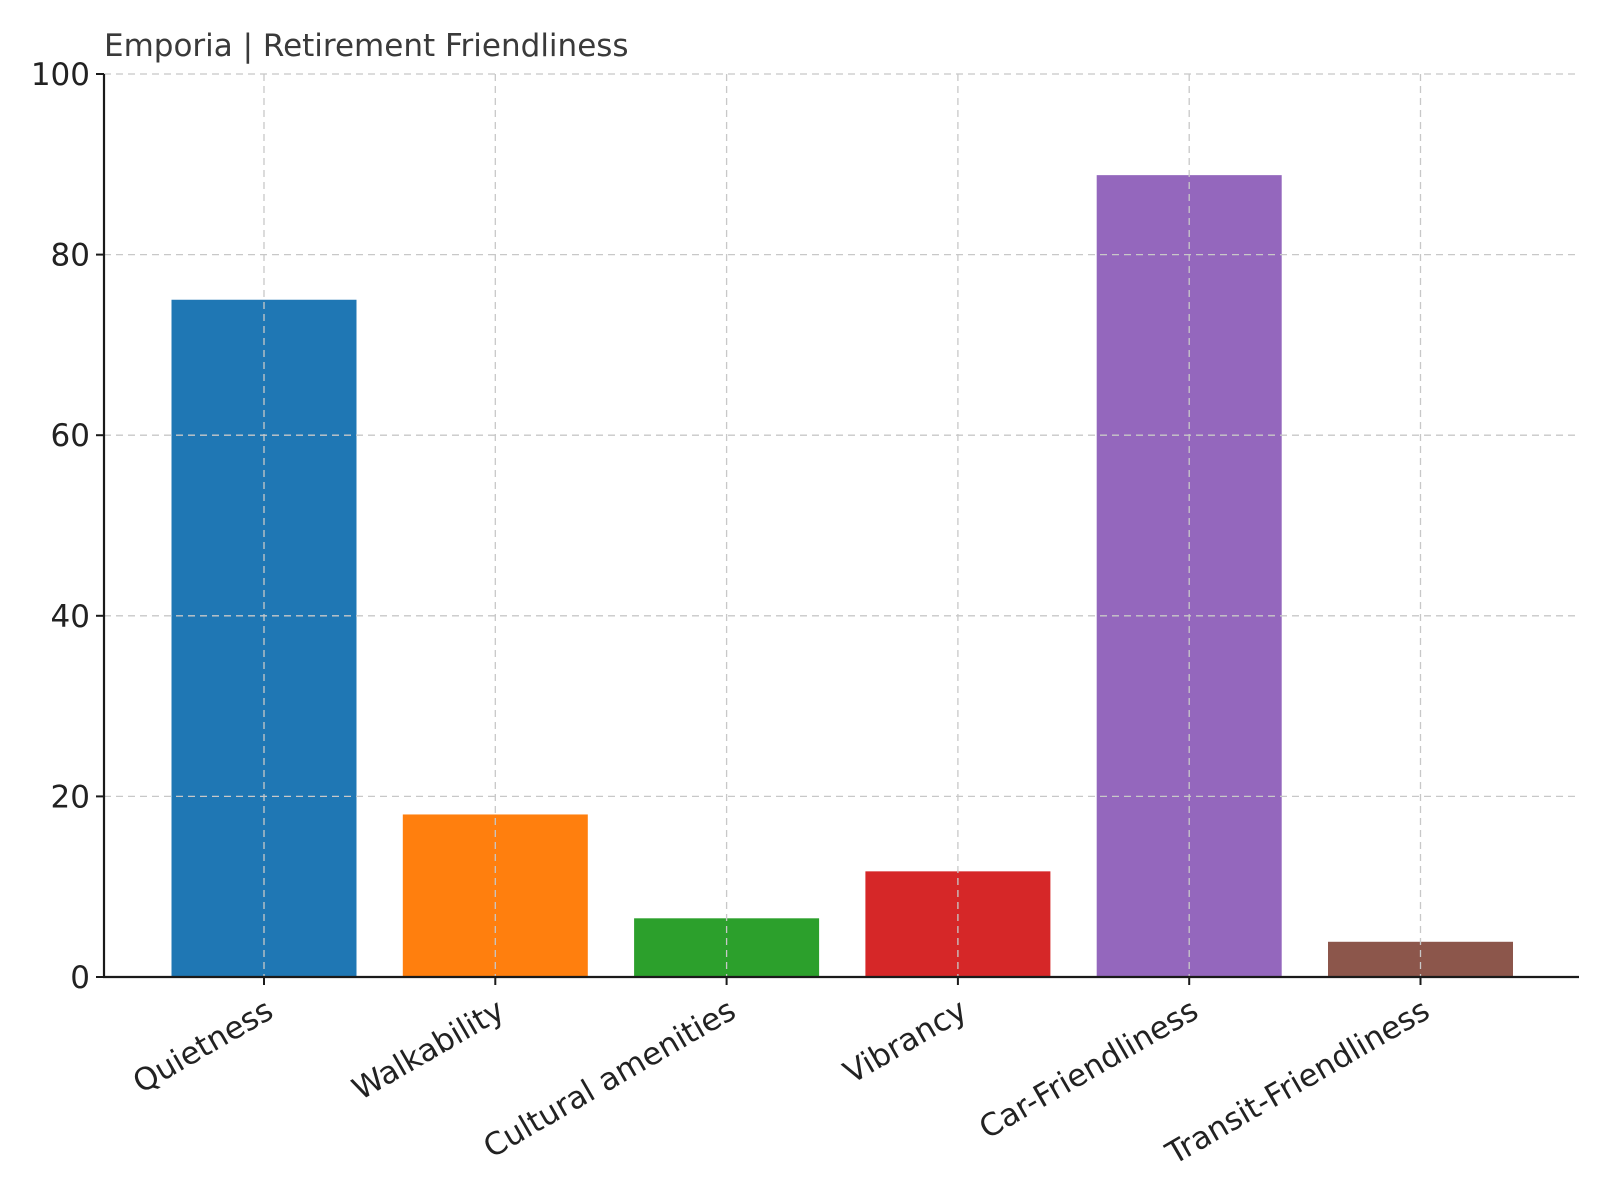  I want to click on chart-title: Emporia | Retirement Friendliness, so click(366, 46).